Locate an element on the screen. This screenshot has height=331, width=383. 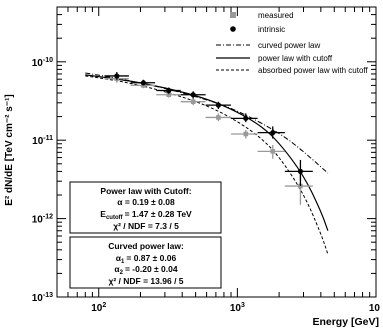
legend-curved-label: curved power law is located at coordinates (289, 45).